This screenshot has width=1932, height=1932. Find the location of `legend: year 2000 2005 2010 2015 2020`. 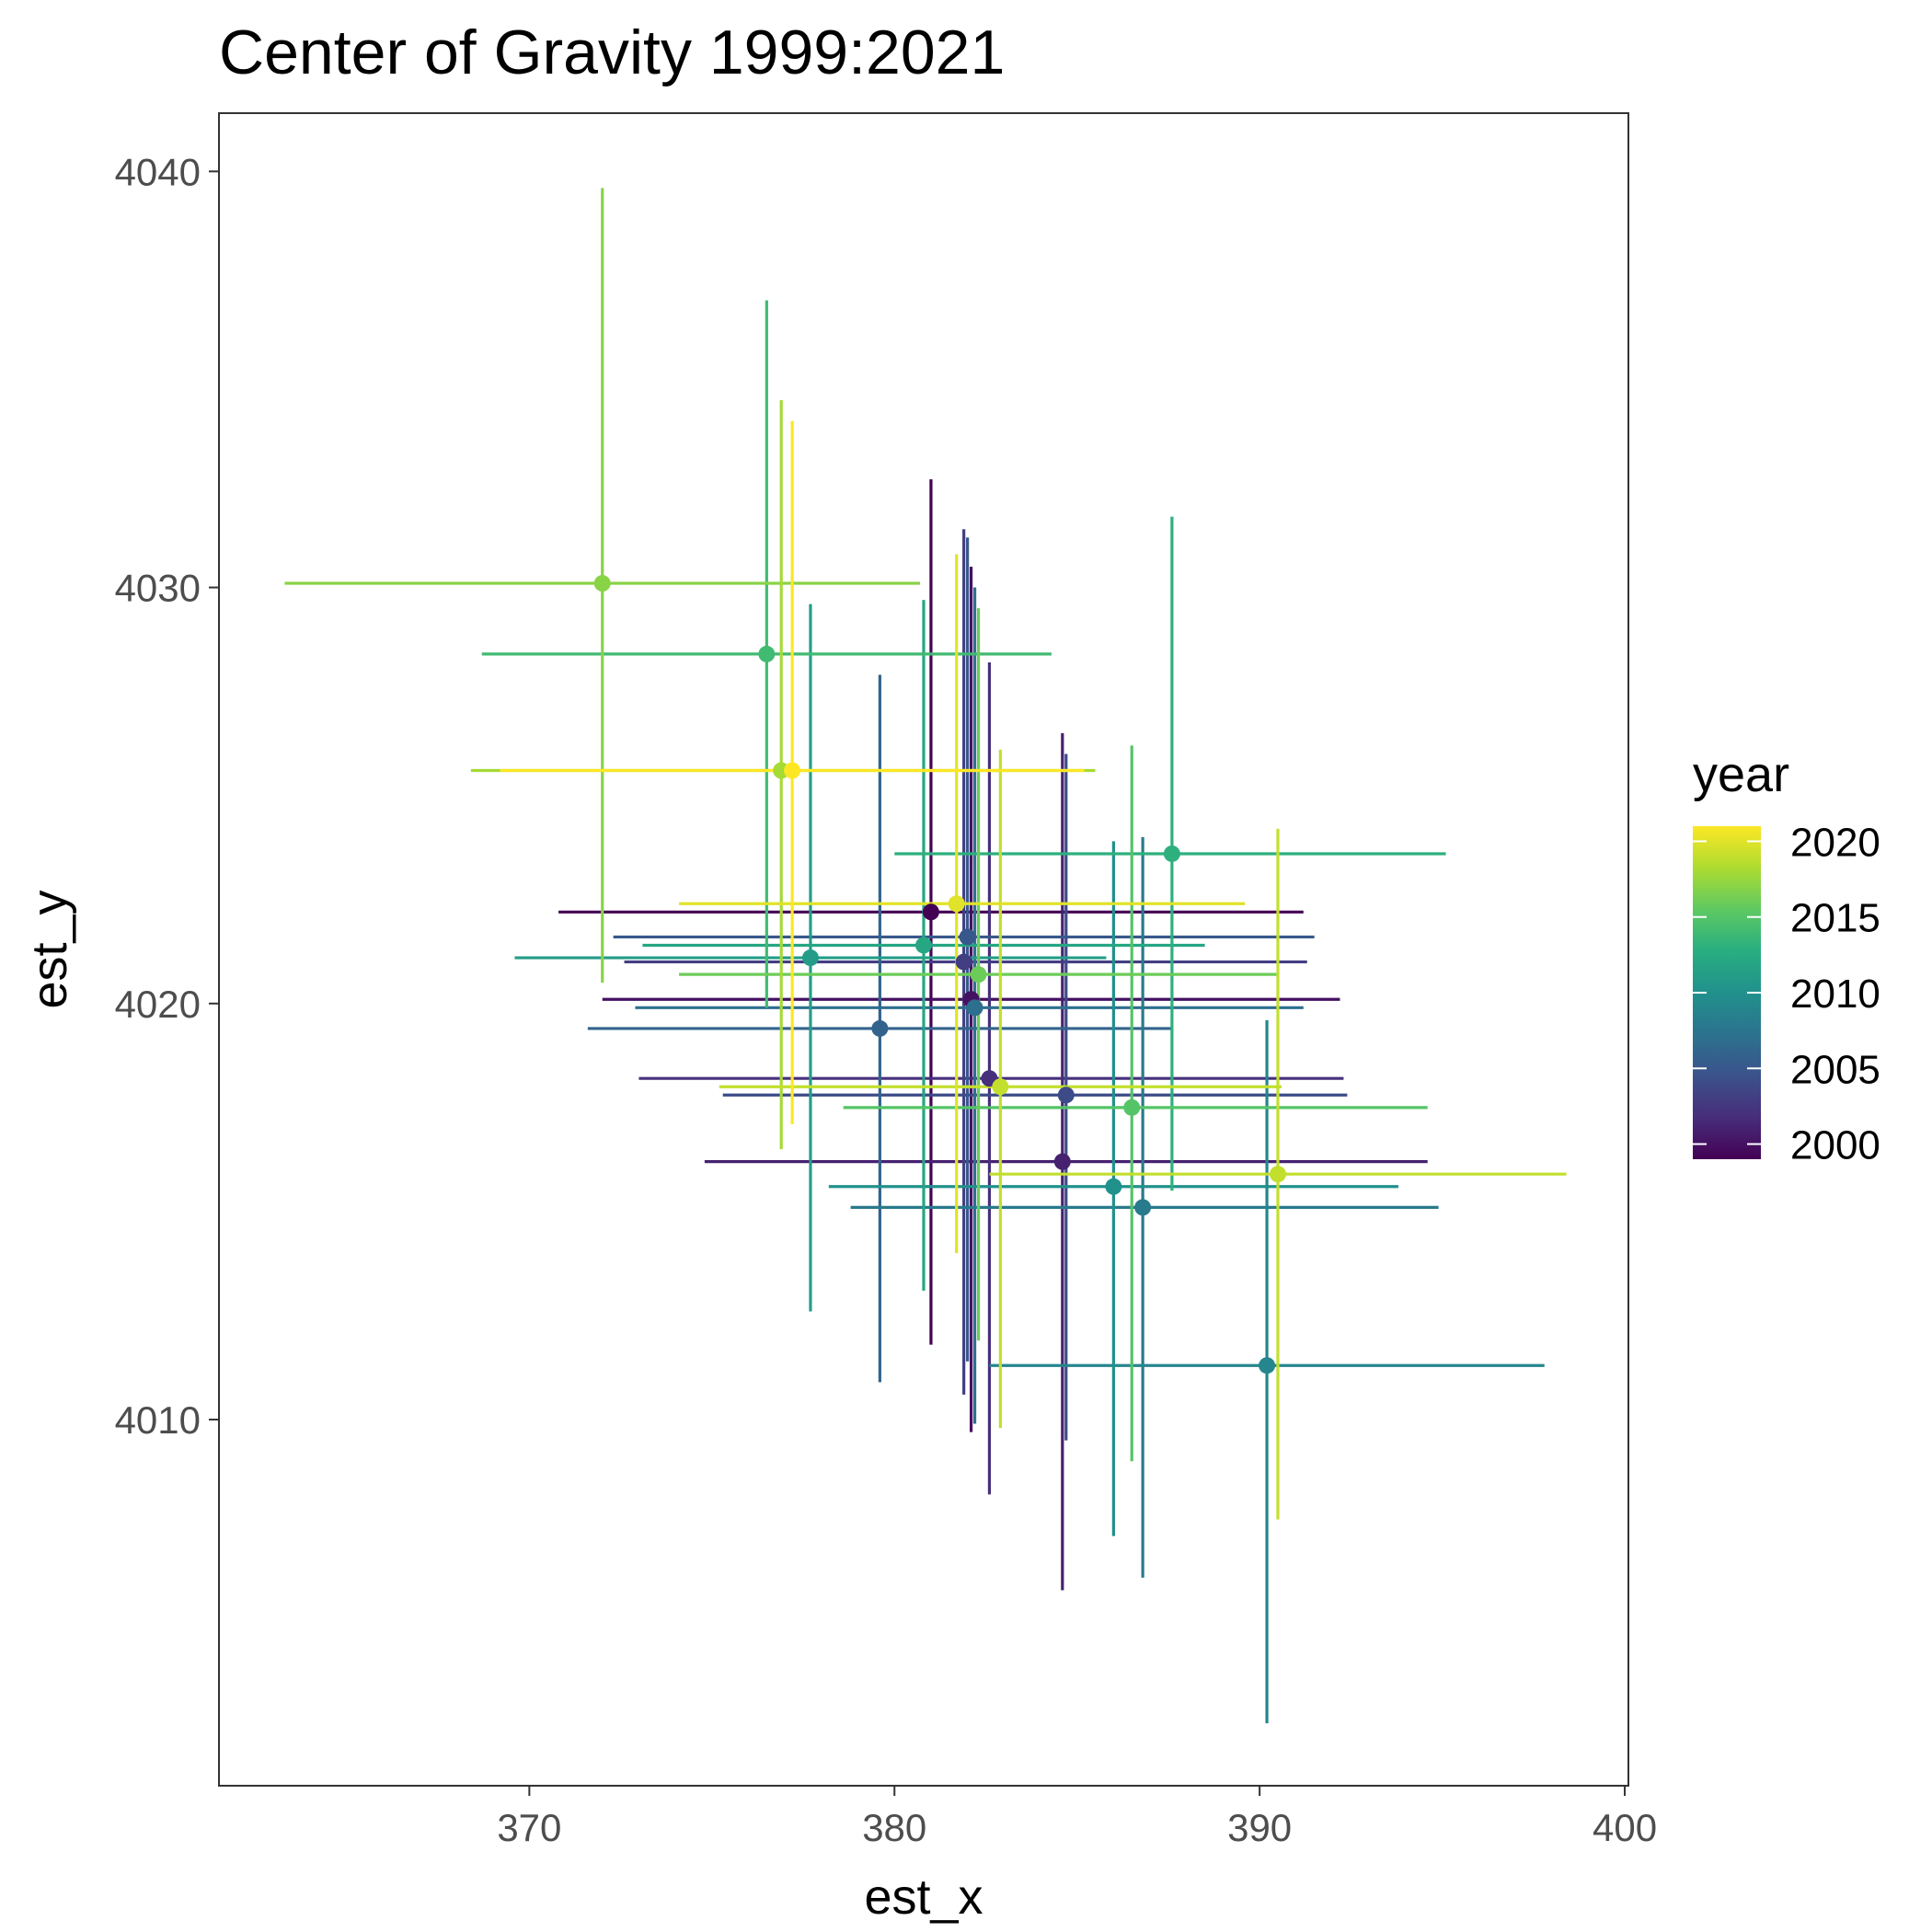

legend: year 2000 2005 2010 2015 2020 is located at coordinates (1786, 957).